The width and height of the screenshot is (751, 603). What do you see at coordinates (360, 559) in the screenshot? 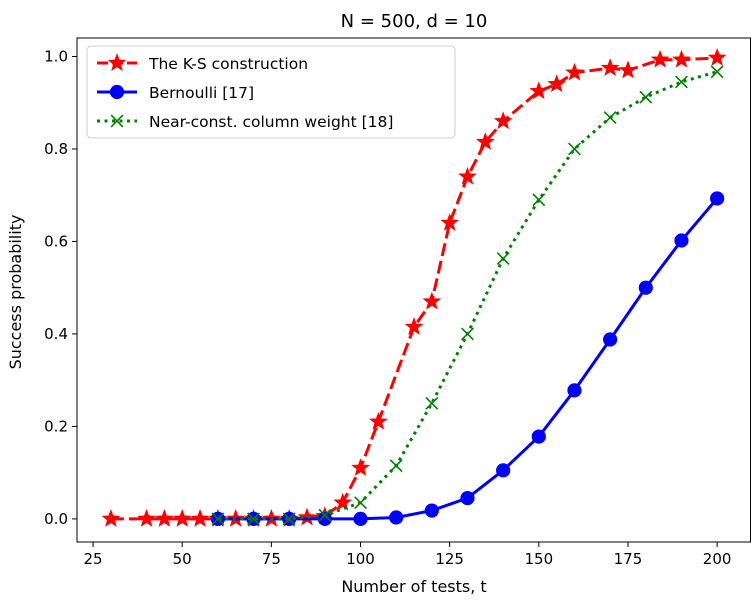
I see `x-tick-label: 100` at bounding box center [360, 559].